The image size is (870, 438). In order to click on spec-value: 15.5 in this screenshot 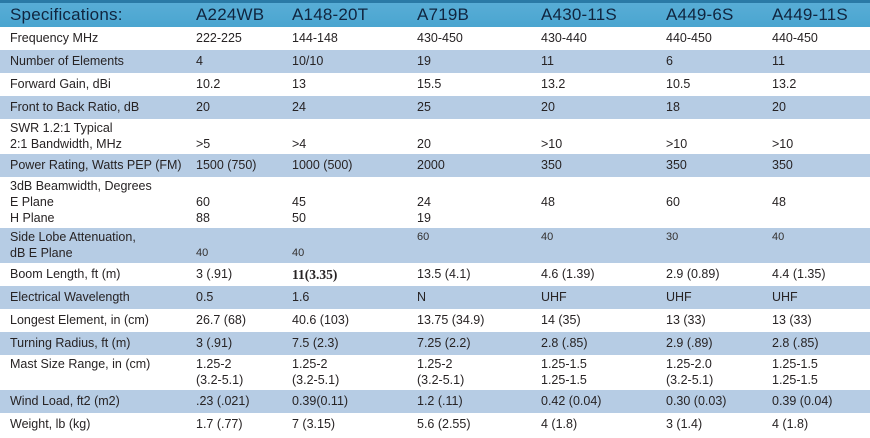, I will do `click(470, 84)`.